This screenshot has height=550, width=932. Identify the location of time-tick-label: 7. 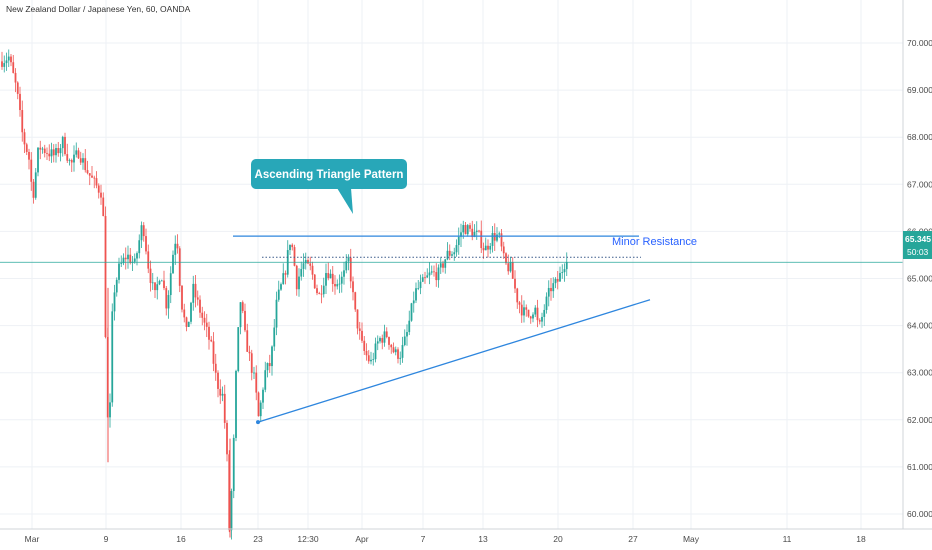
(423, 539).